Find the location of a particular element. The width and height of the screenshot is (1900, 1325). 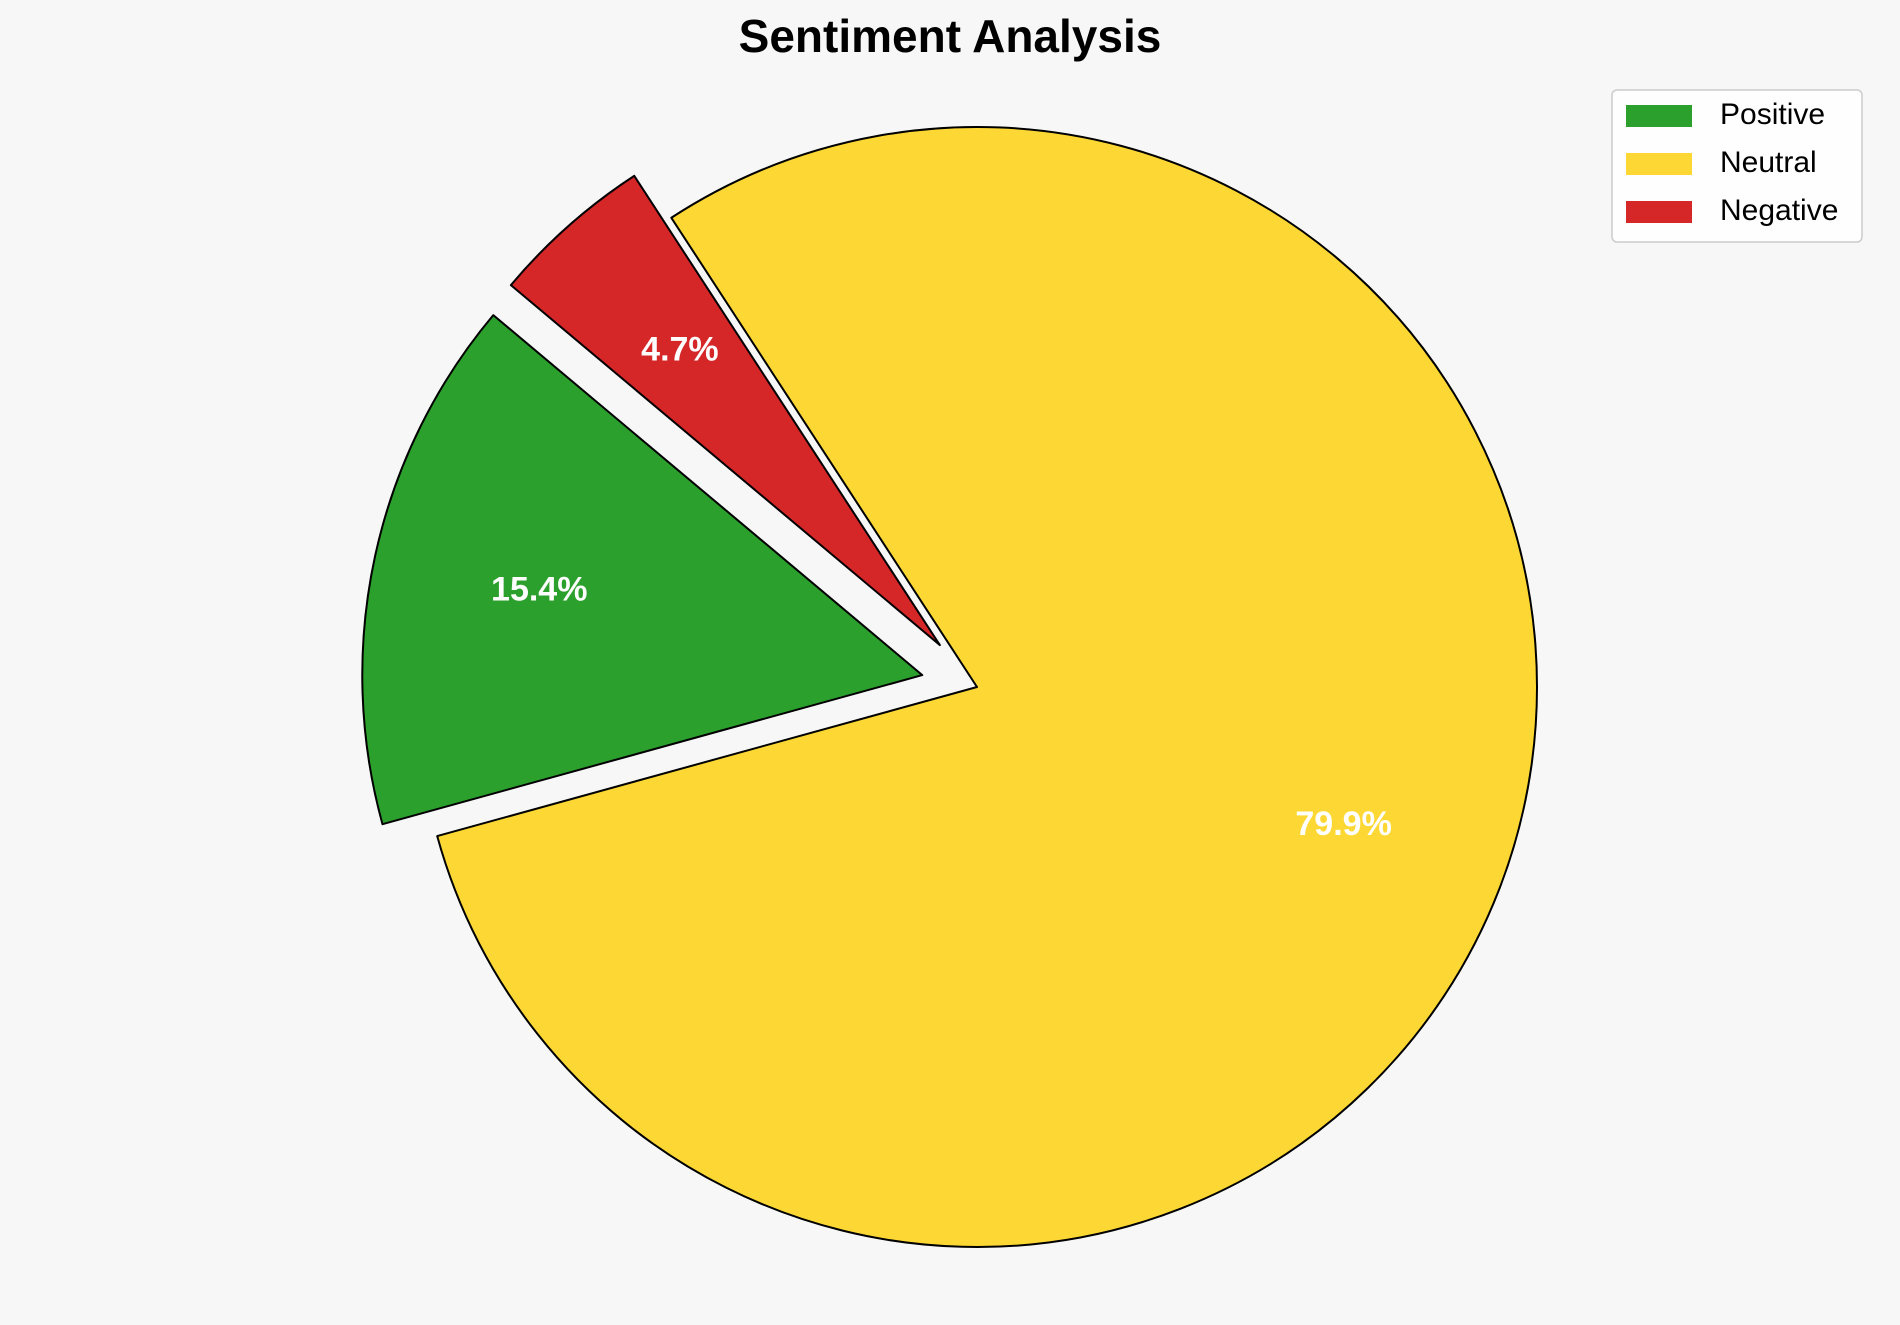

value-label: 4.7% is located at coordinates (680, 350).